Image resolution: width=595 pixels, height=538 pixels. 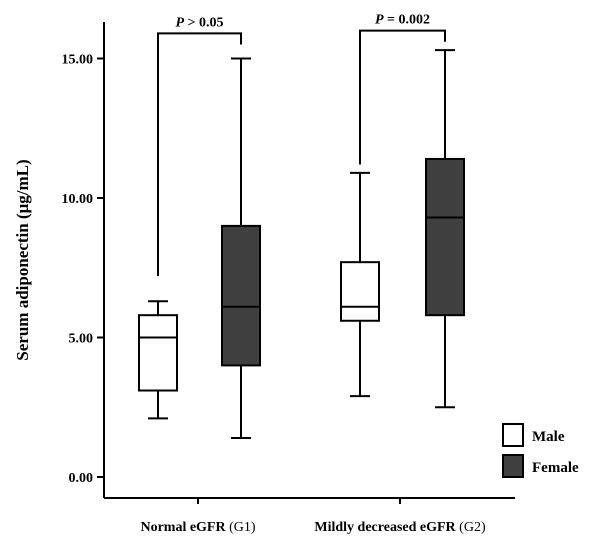 What do you see at coordinates (183, 527) in the screenshot?
I see `category-name: Normal eGFR` at bounding box center [183, 527].